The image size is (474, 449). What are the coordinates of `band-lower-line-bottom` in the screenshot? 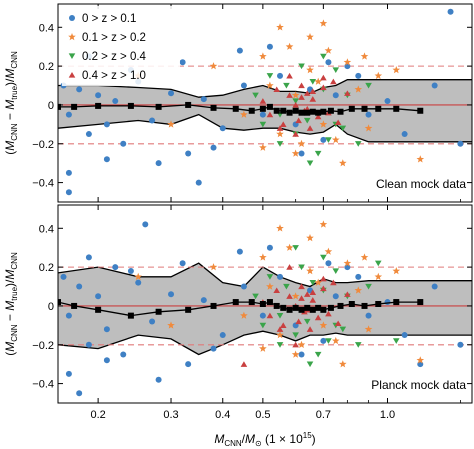 It's located at (265, 343).